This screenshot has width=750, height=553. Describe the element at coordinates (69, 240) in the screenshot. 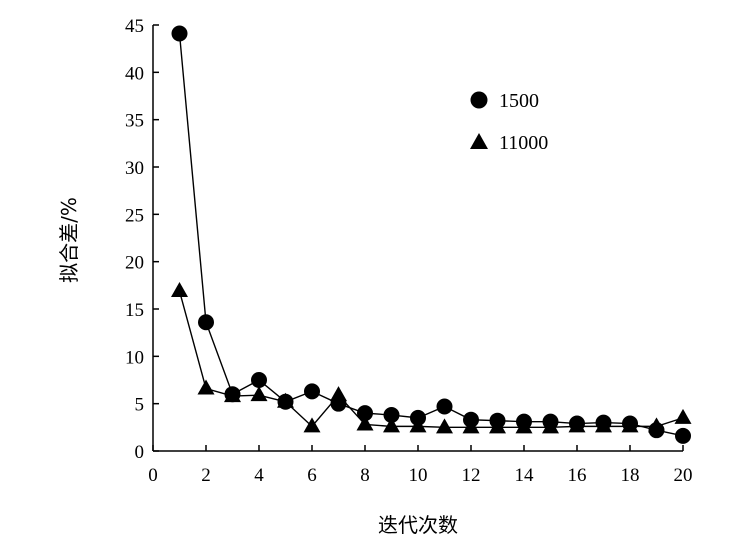

I see `y-axis-title: 拟合差/%` at that location.